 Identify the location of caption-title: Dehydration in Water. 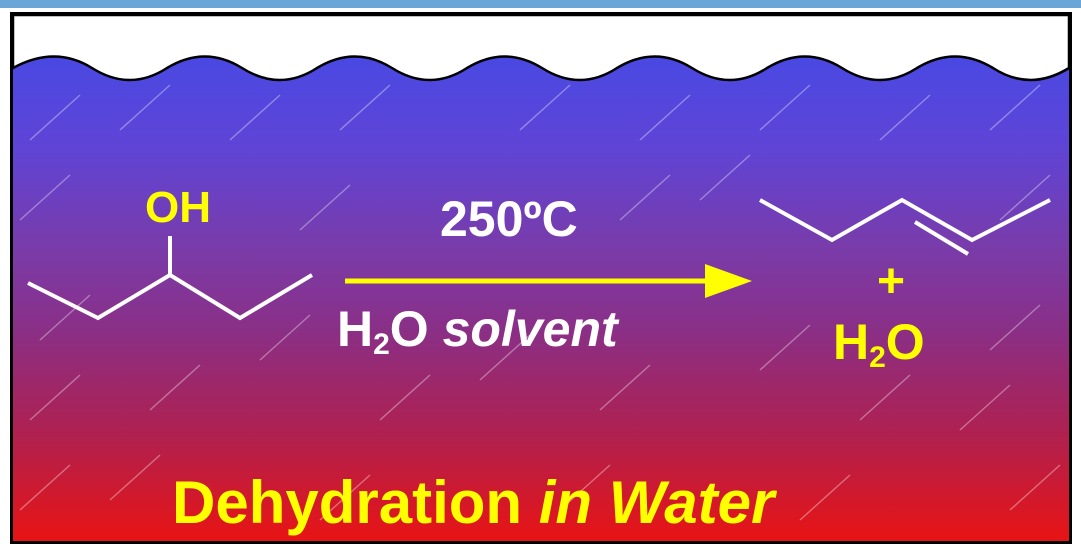
(473, 502).